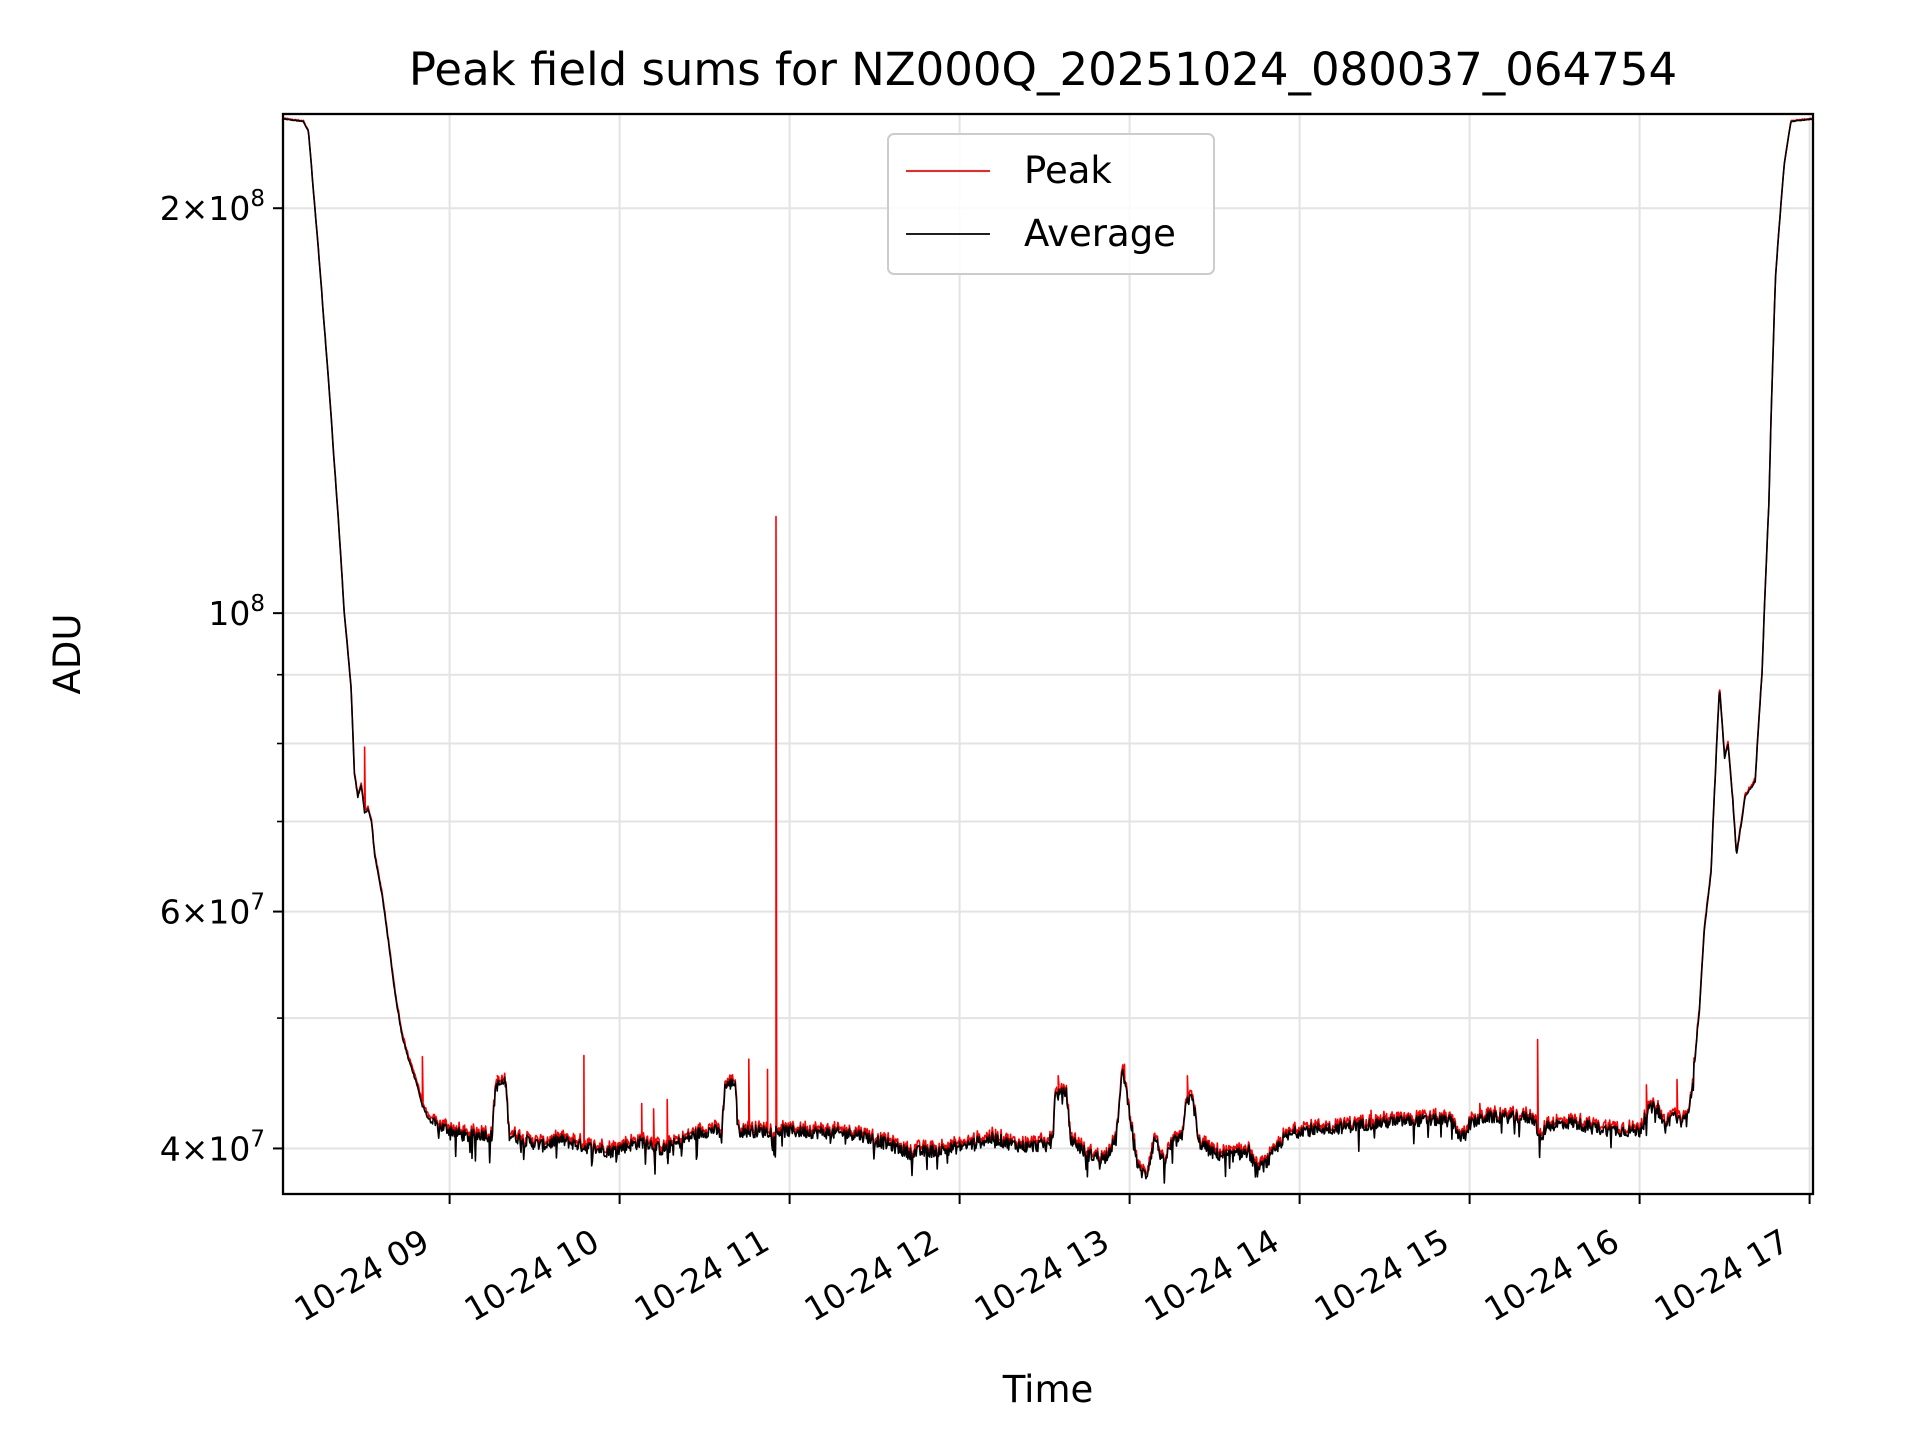 This screenshot has height=1440, width=1920. I want to click on legend-label-peak: Peak, so click(1068, 170).